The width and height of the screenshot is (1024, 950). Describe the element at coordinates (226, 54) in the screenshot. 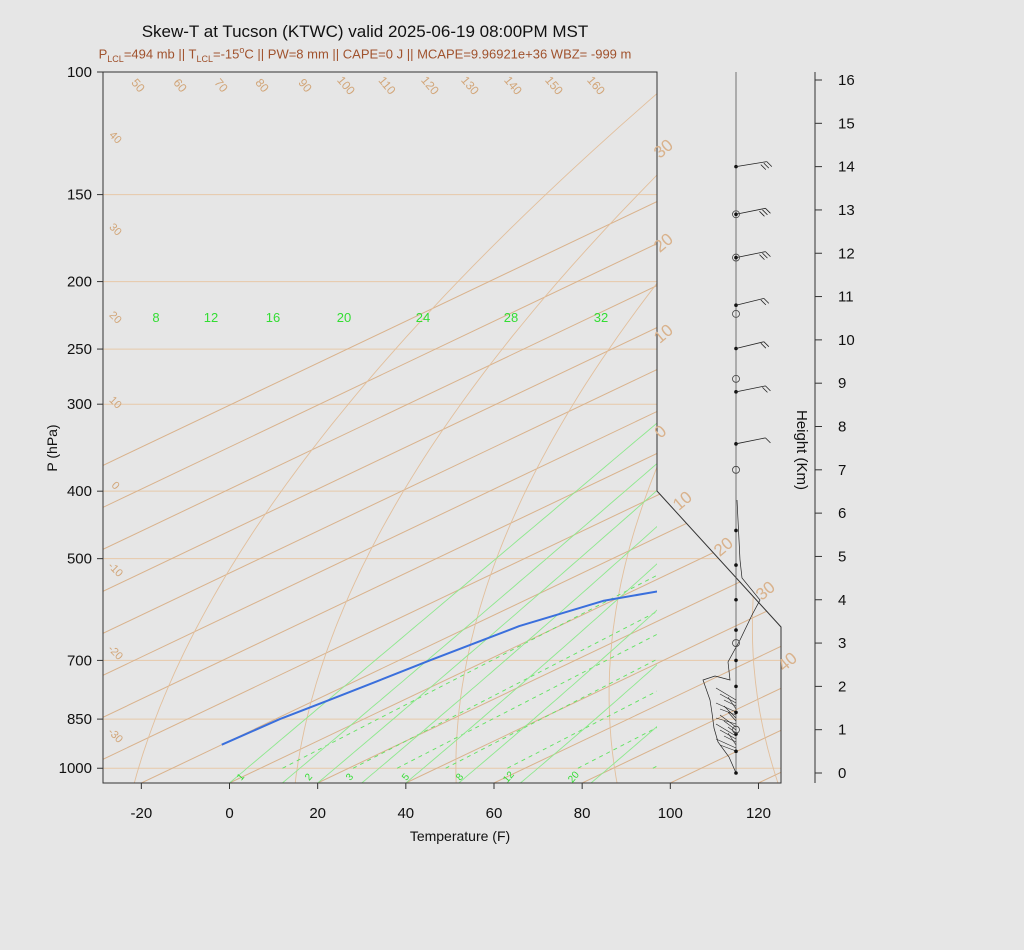

I see `t-lcl-value: =-15` at that location.